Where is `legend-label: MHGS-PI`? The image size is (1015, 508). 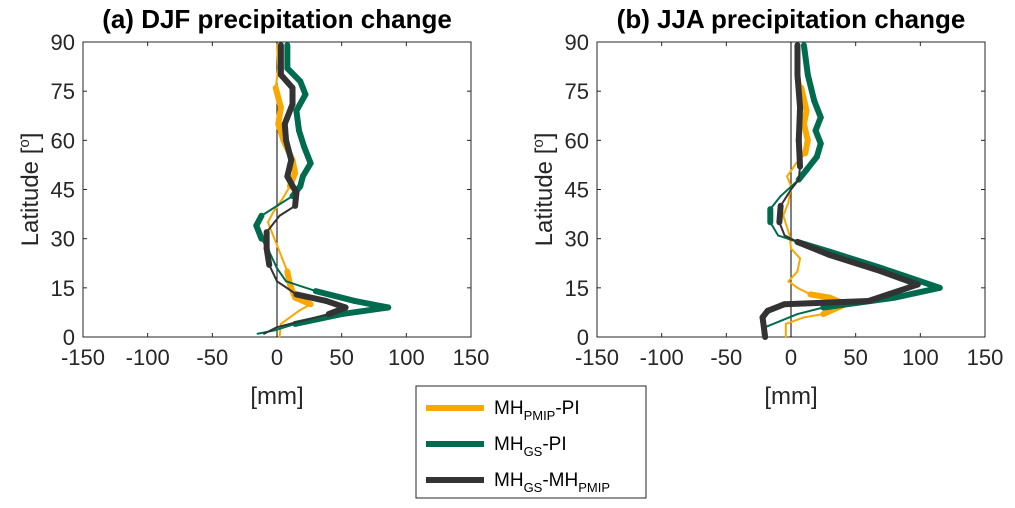 legend-label: MHGS-PI is located at coordinates (530, 446).